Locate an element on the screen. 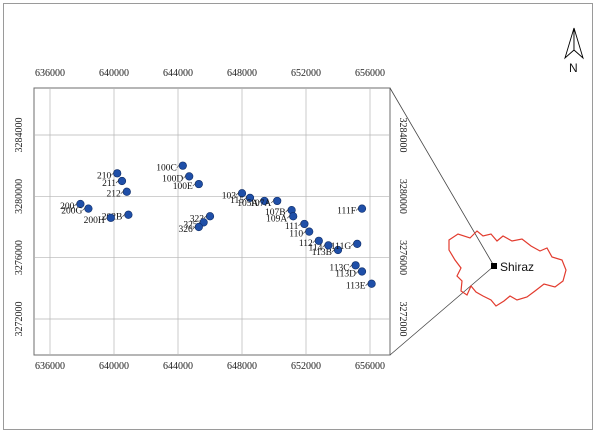 The width and height of the screenshot is (597, 434). x-tick-label-bottom: 652000 is located at coordinates (306, 366).